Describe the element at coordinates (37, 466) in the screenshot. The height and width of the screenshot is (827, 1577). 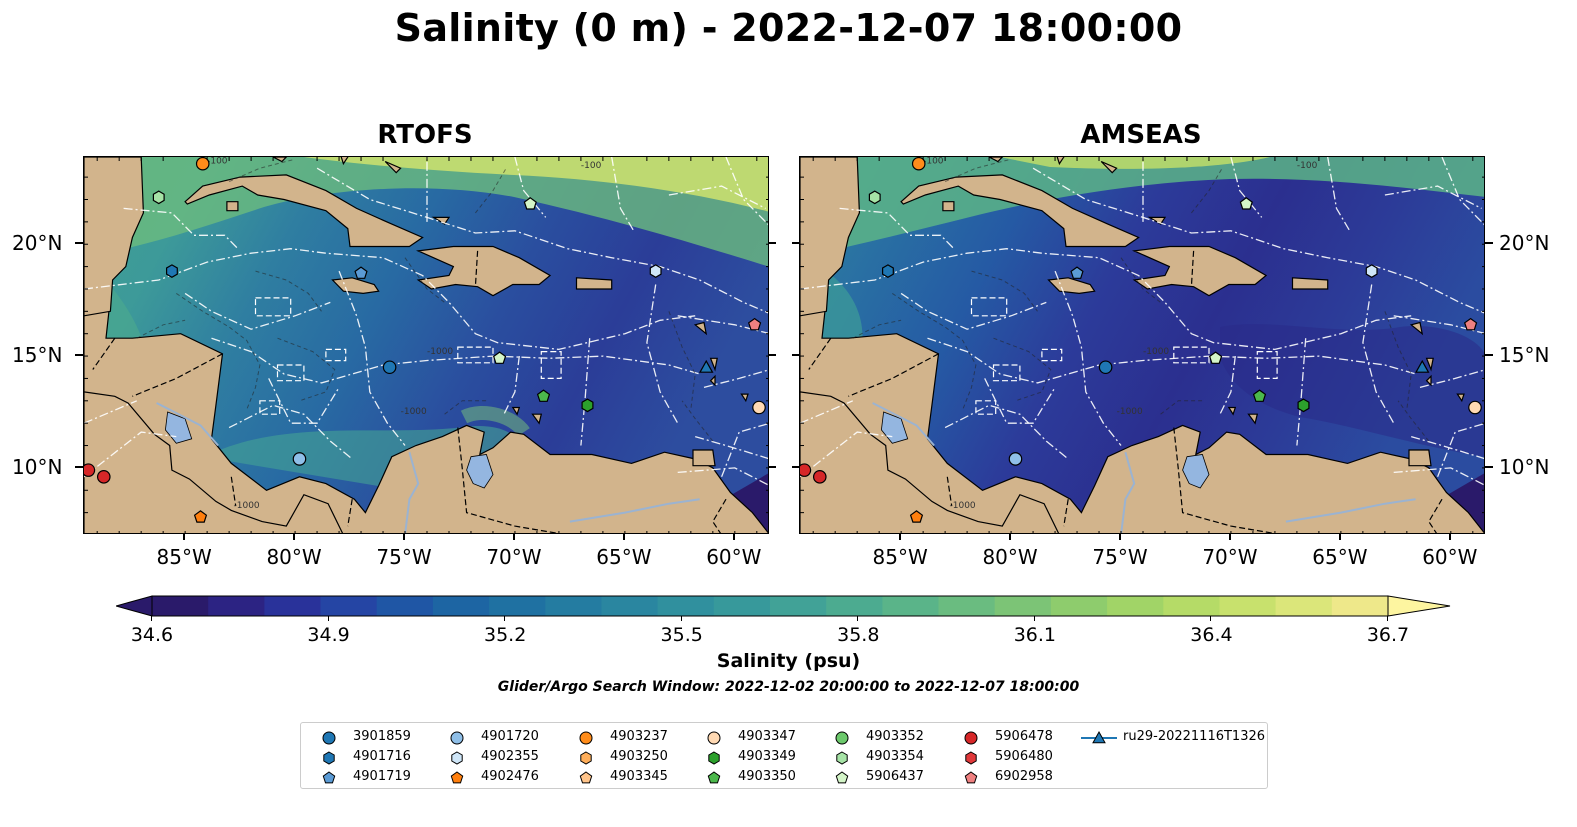
I see `lat-tick-label-left: 10°N` at that location.